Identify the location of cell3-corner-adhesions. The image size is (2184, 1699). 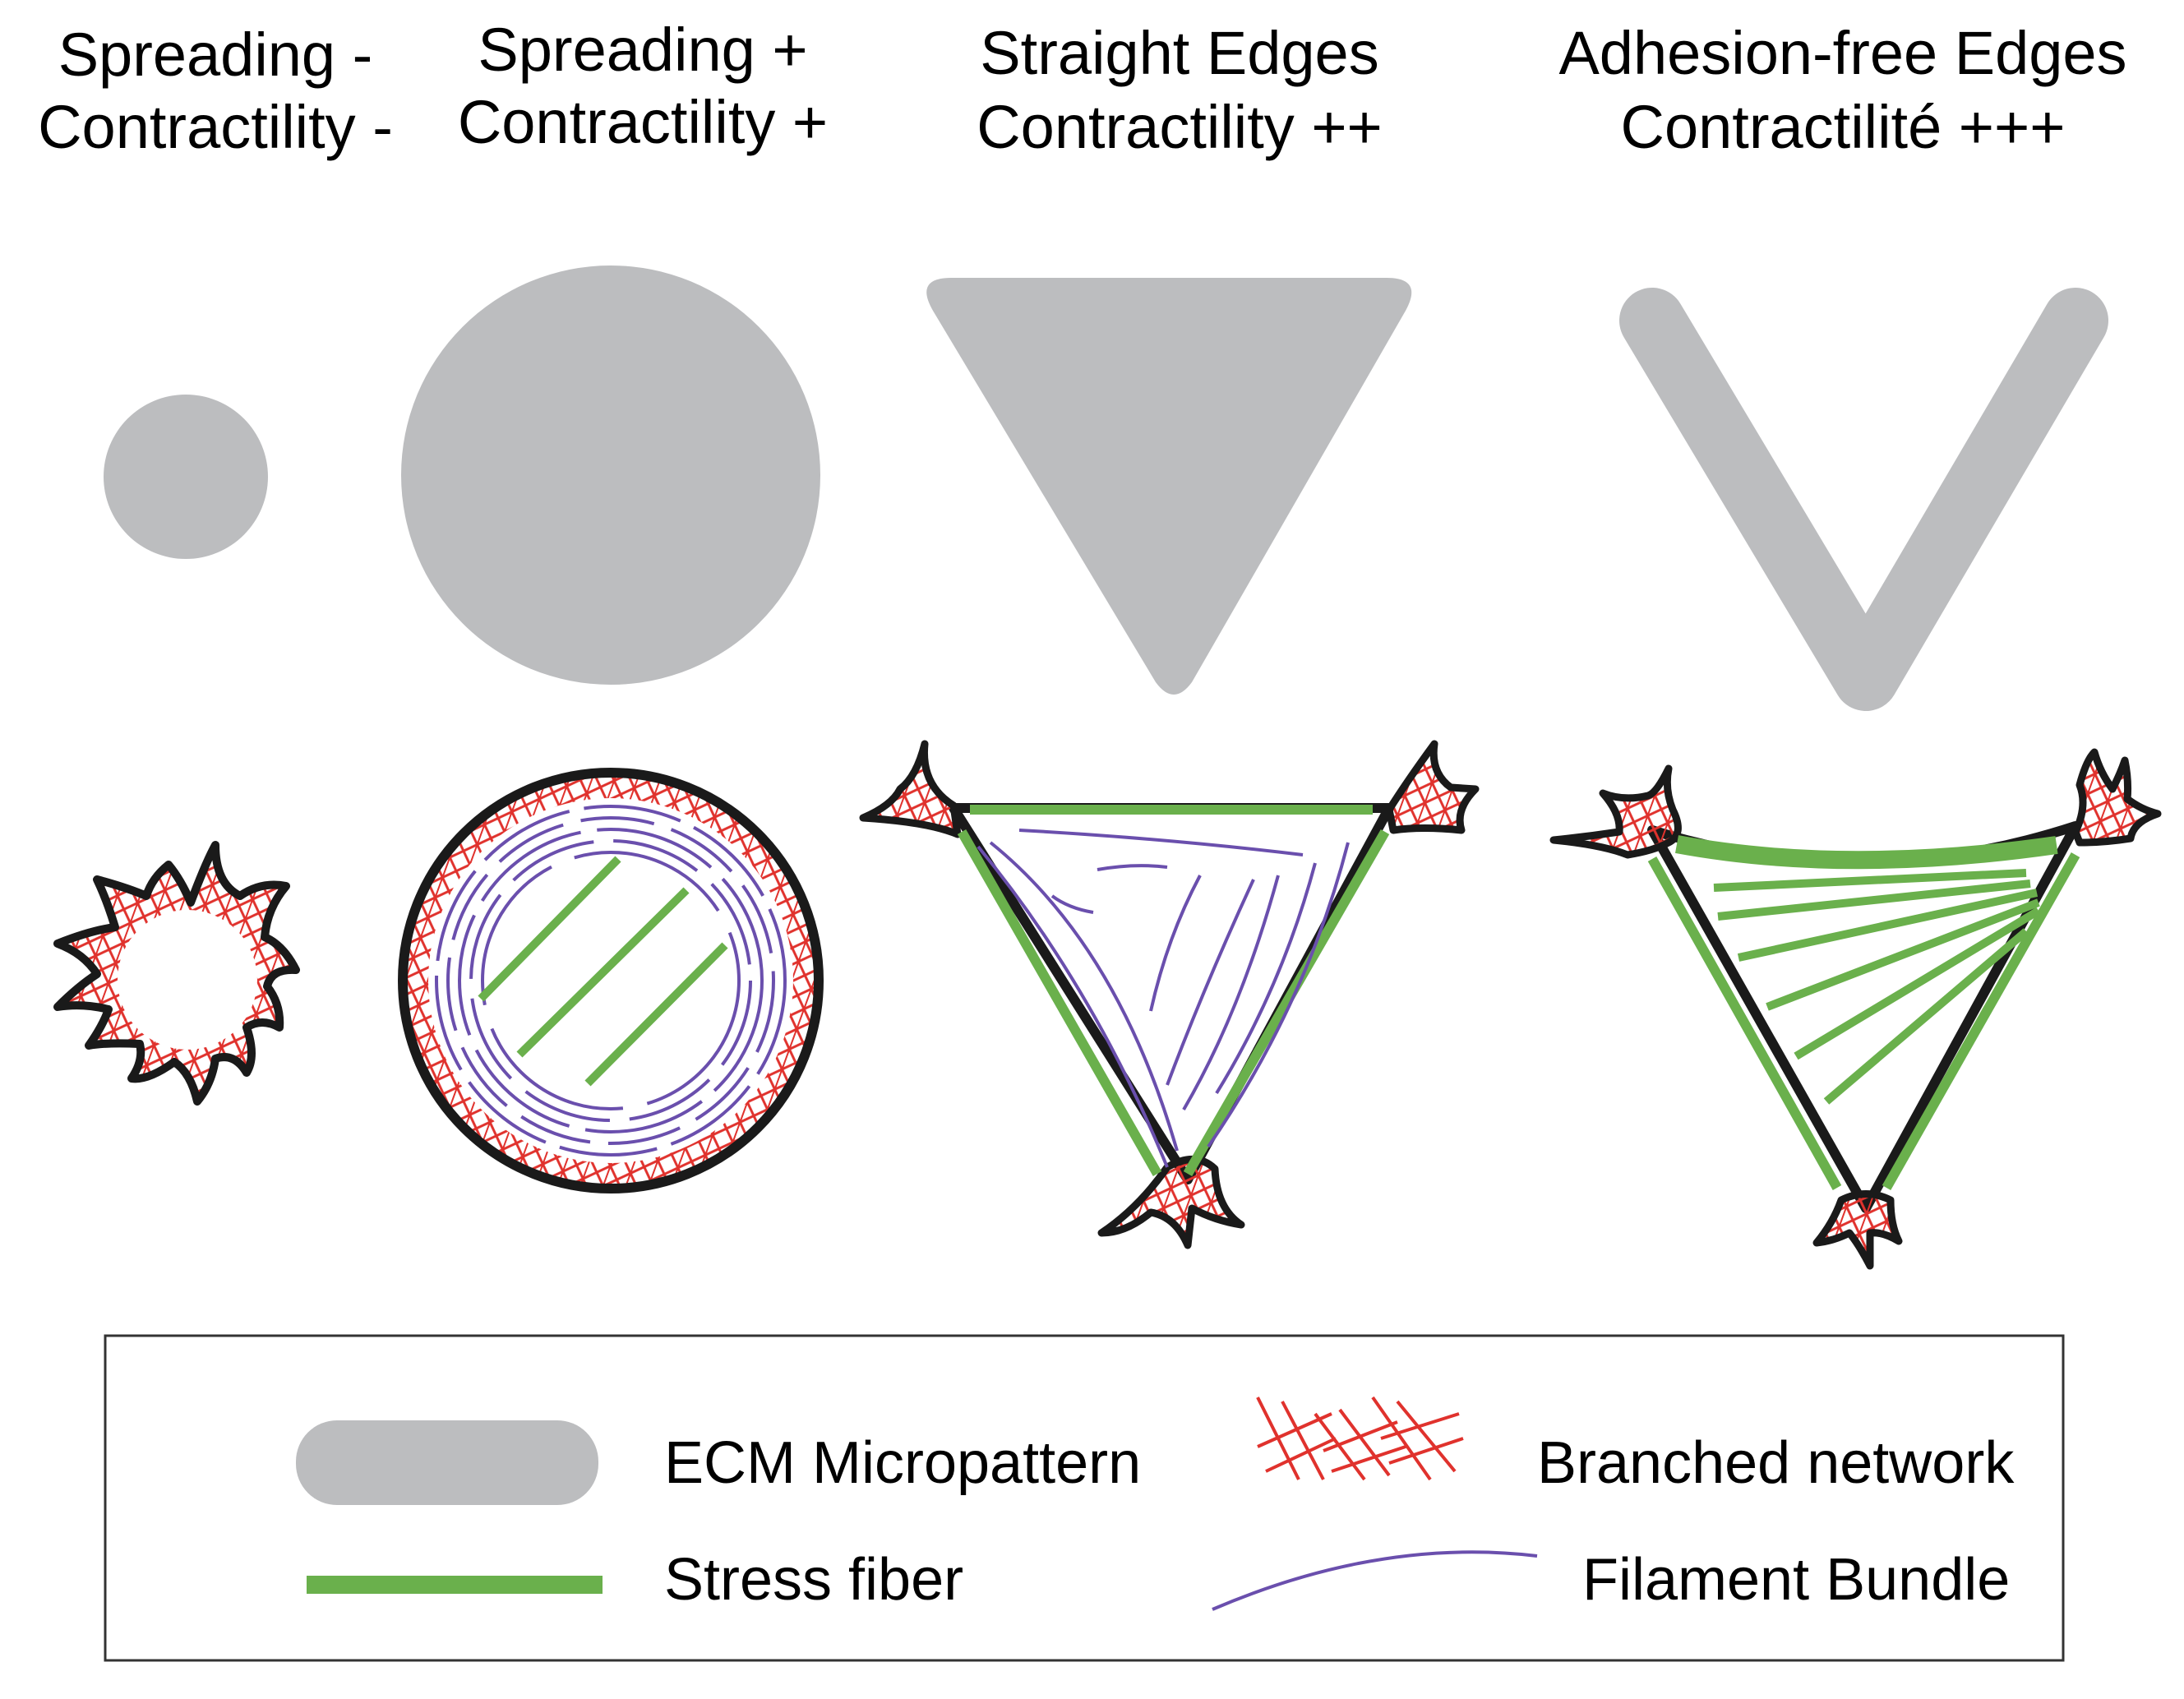
(1169, 995).